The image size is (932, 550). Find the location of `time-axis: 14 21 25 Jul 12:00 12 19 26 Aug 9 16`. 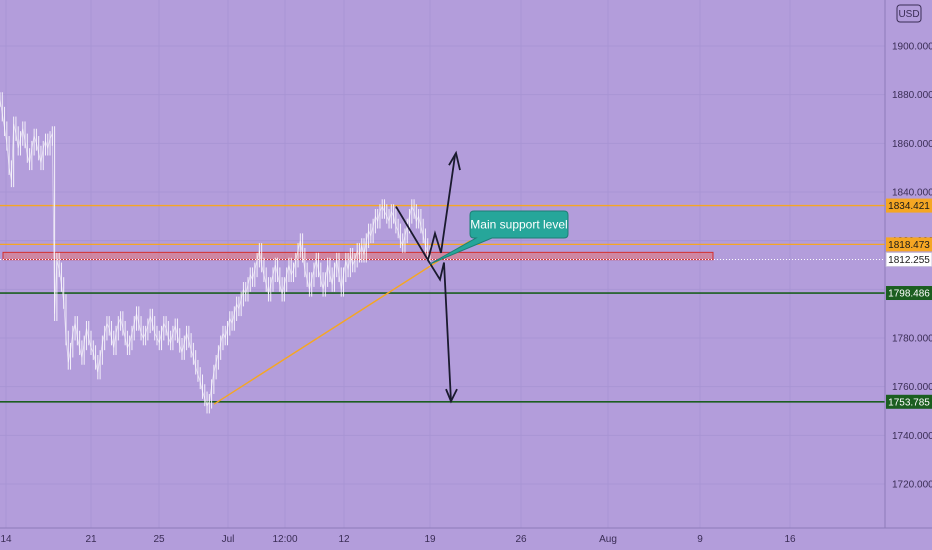

time-axis: 14 21 25 Jul 12:00 12 19 26 Aug 9 16 is located at coordinates (466, 538).